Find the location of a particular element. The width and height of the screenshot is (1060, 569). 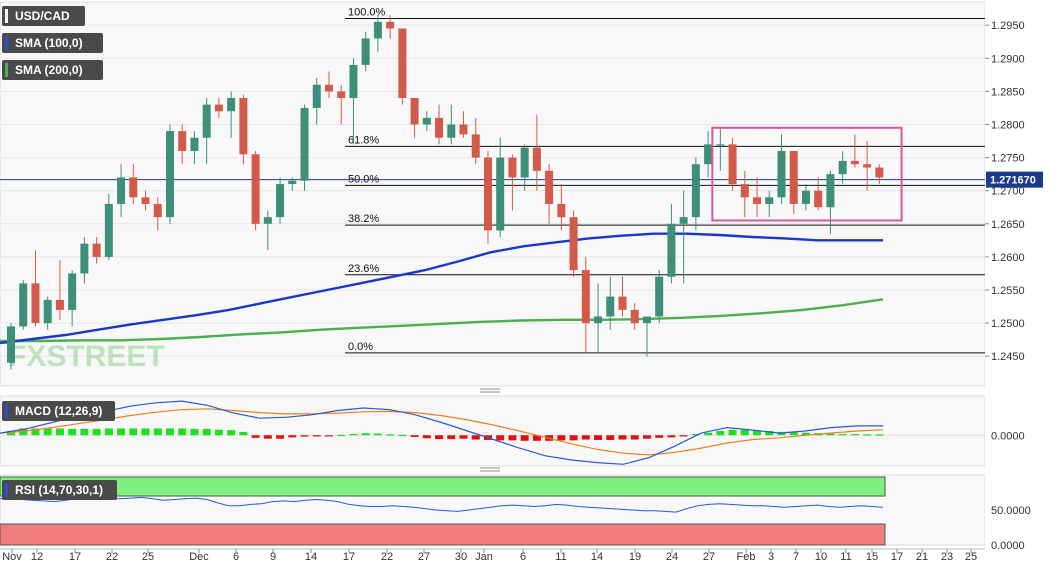

price-tick-label: 1.2700 is located at coordinates (1008, 192).